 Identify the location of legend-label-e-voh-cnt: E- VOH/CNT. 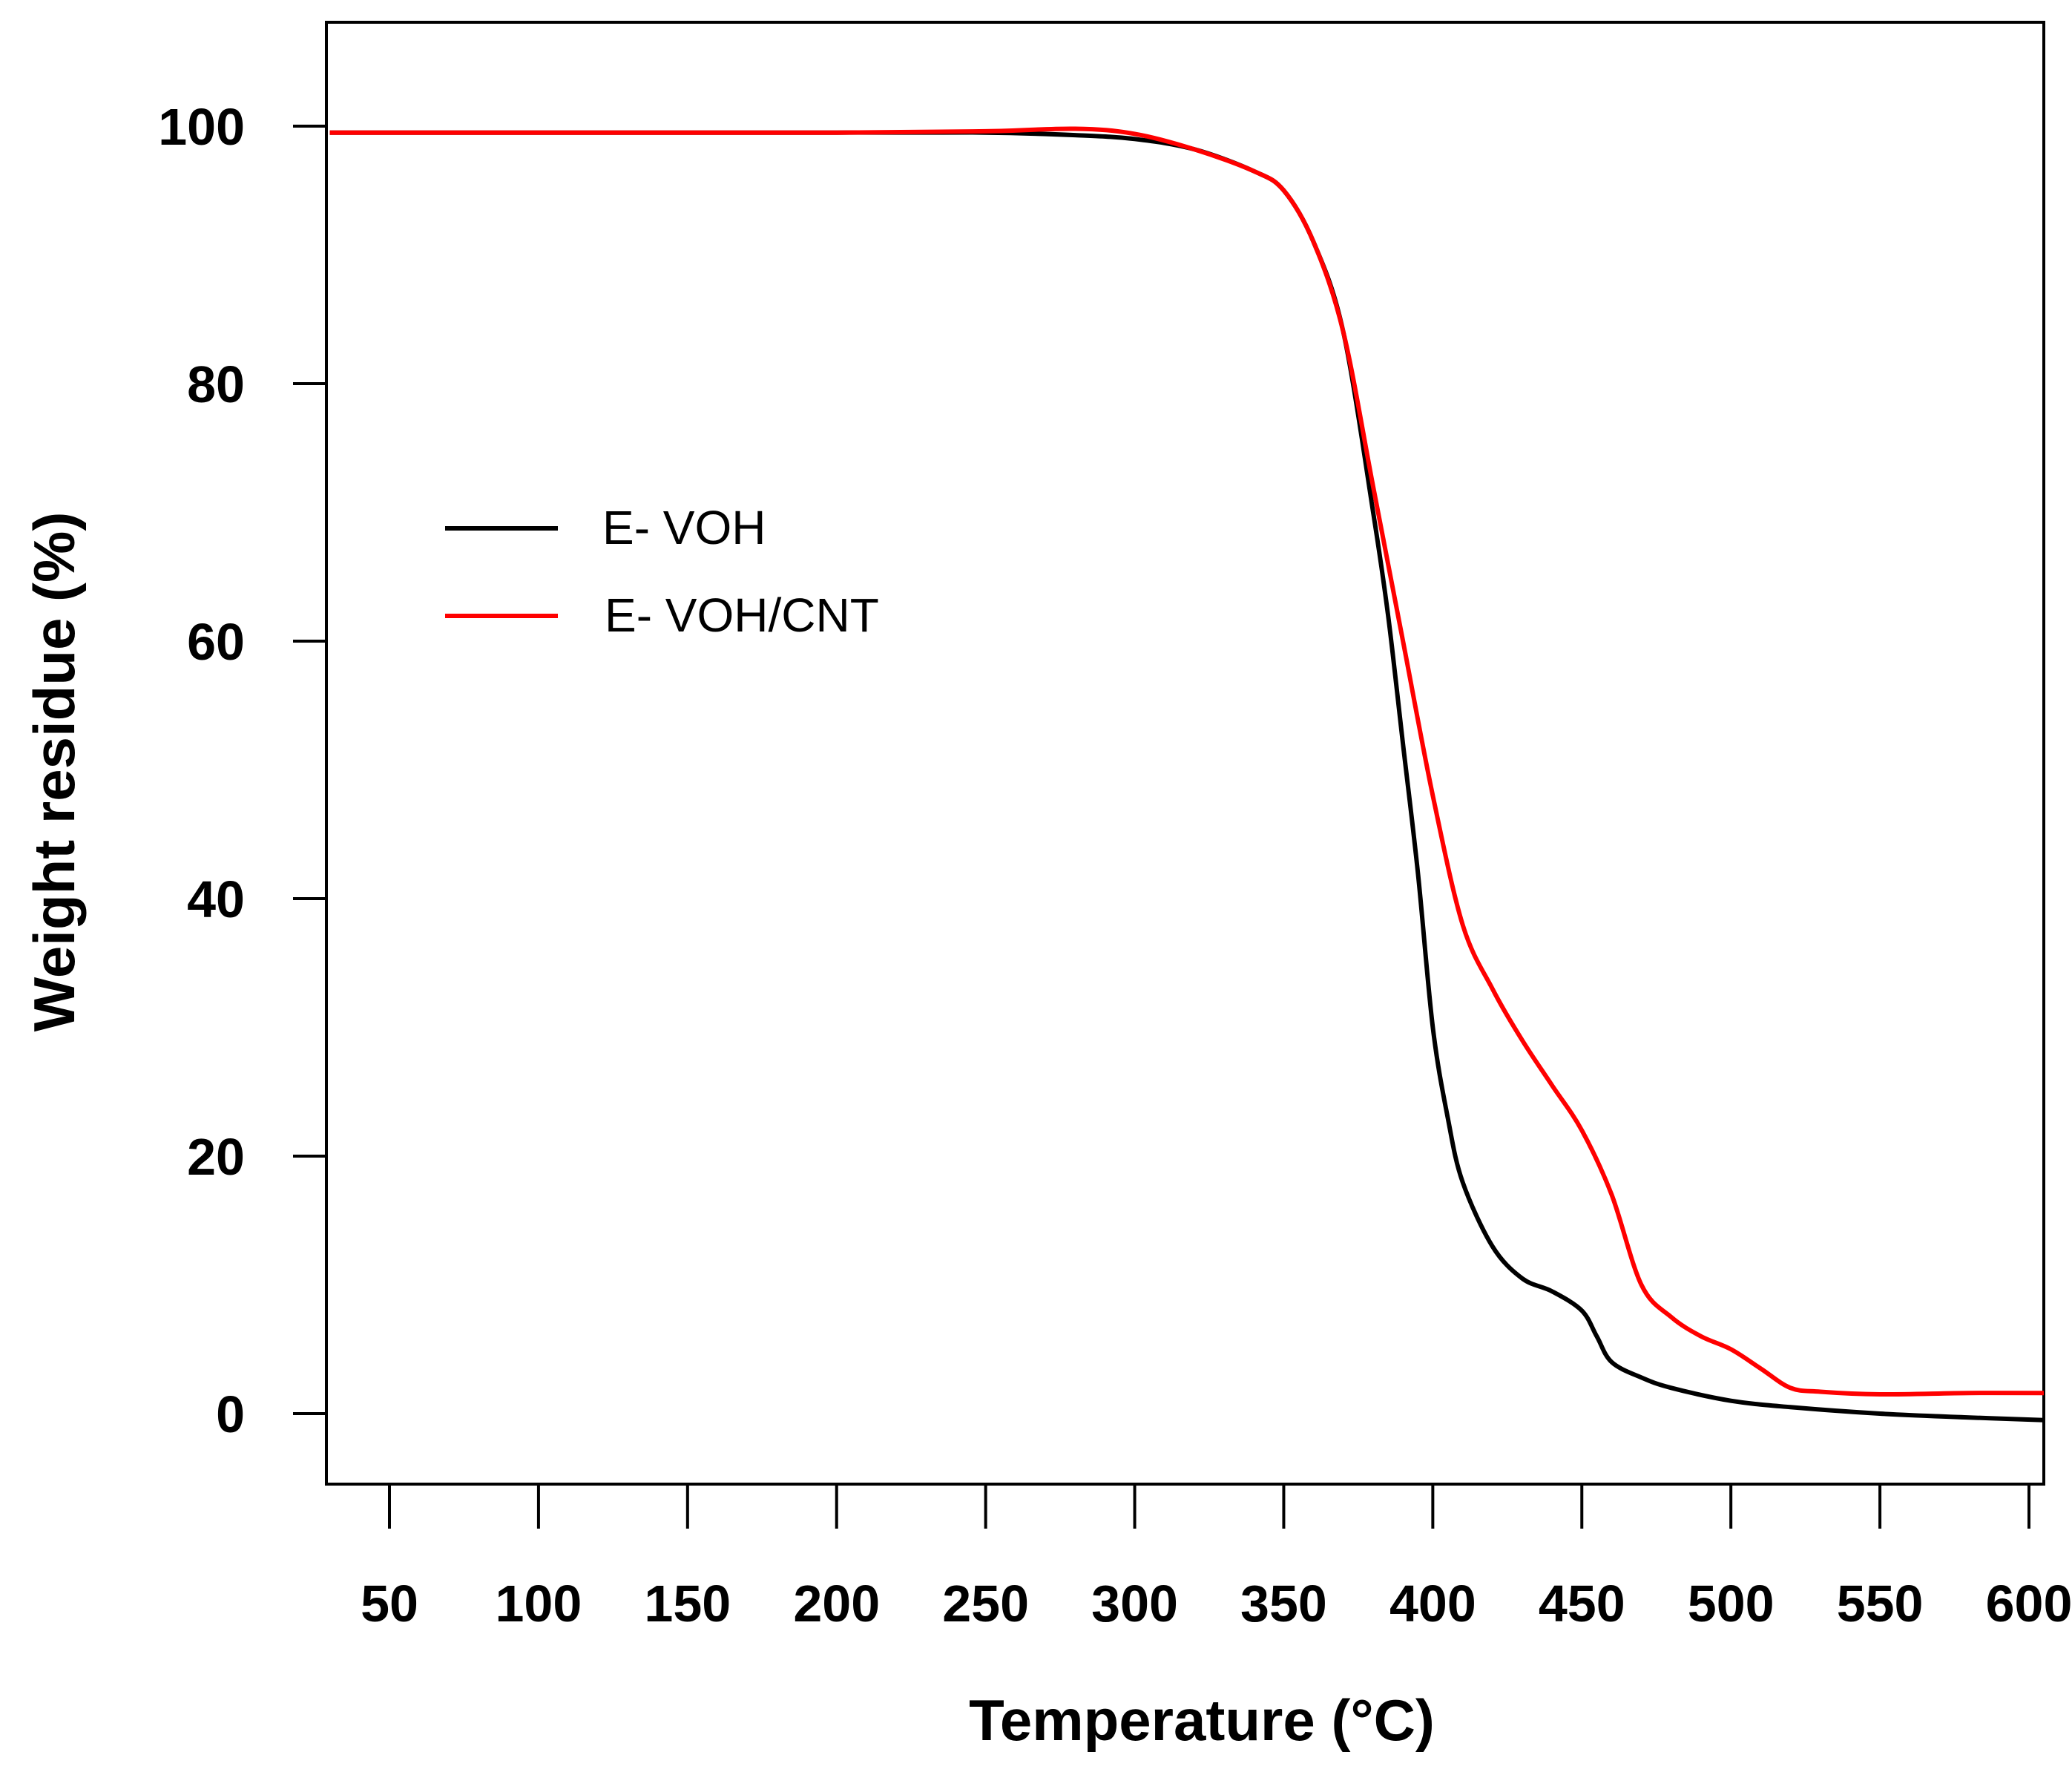
(742, 615).